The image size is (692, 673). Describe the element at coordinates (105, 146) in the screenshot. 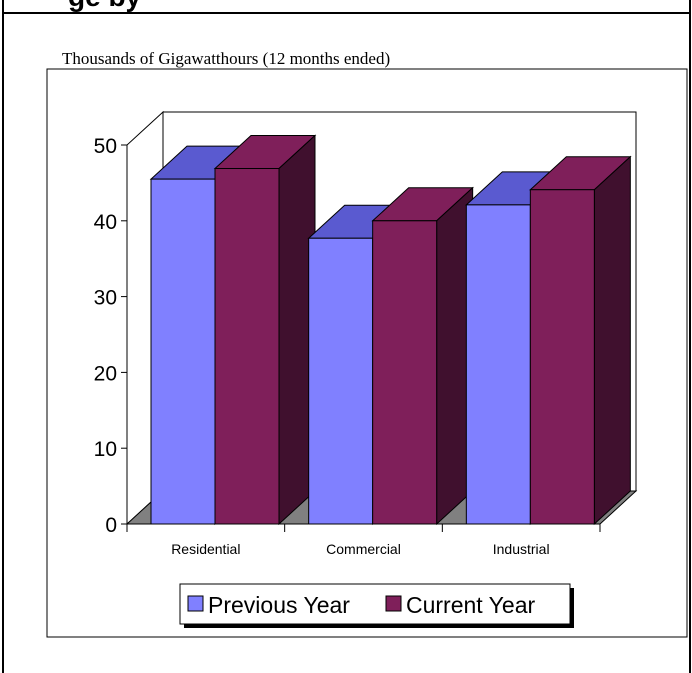

I see `y-tick-label: 50` at that location.